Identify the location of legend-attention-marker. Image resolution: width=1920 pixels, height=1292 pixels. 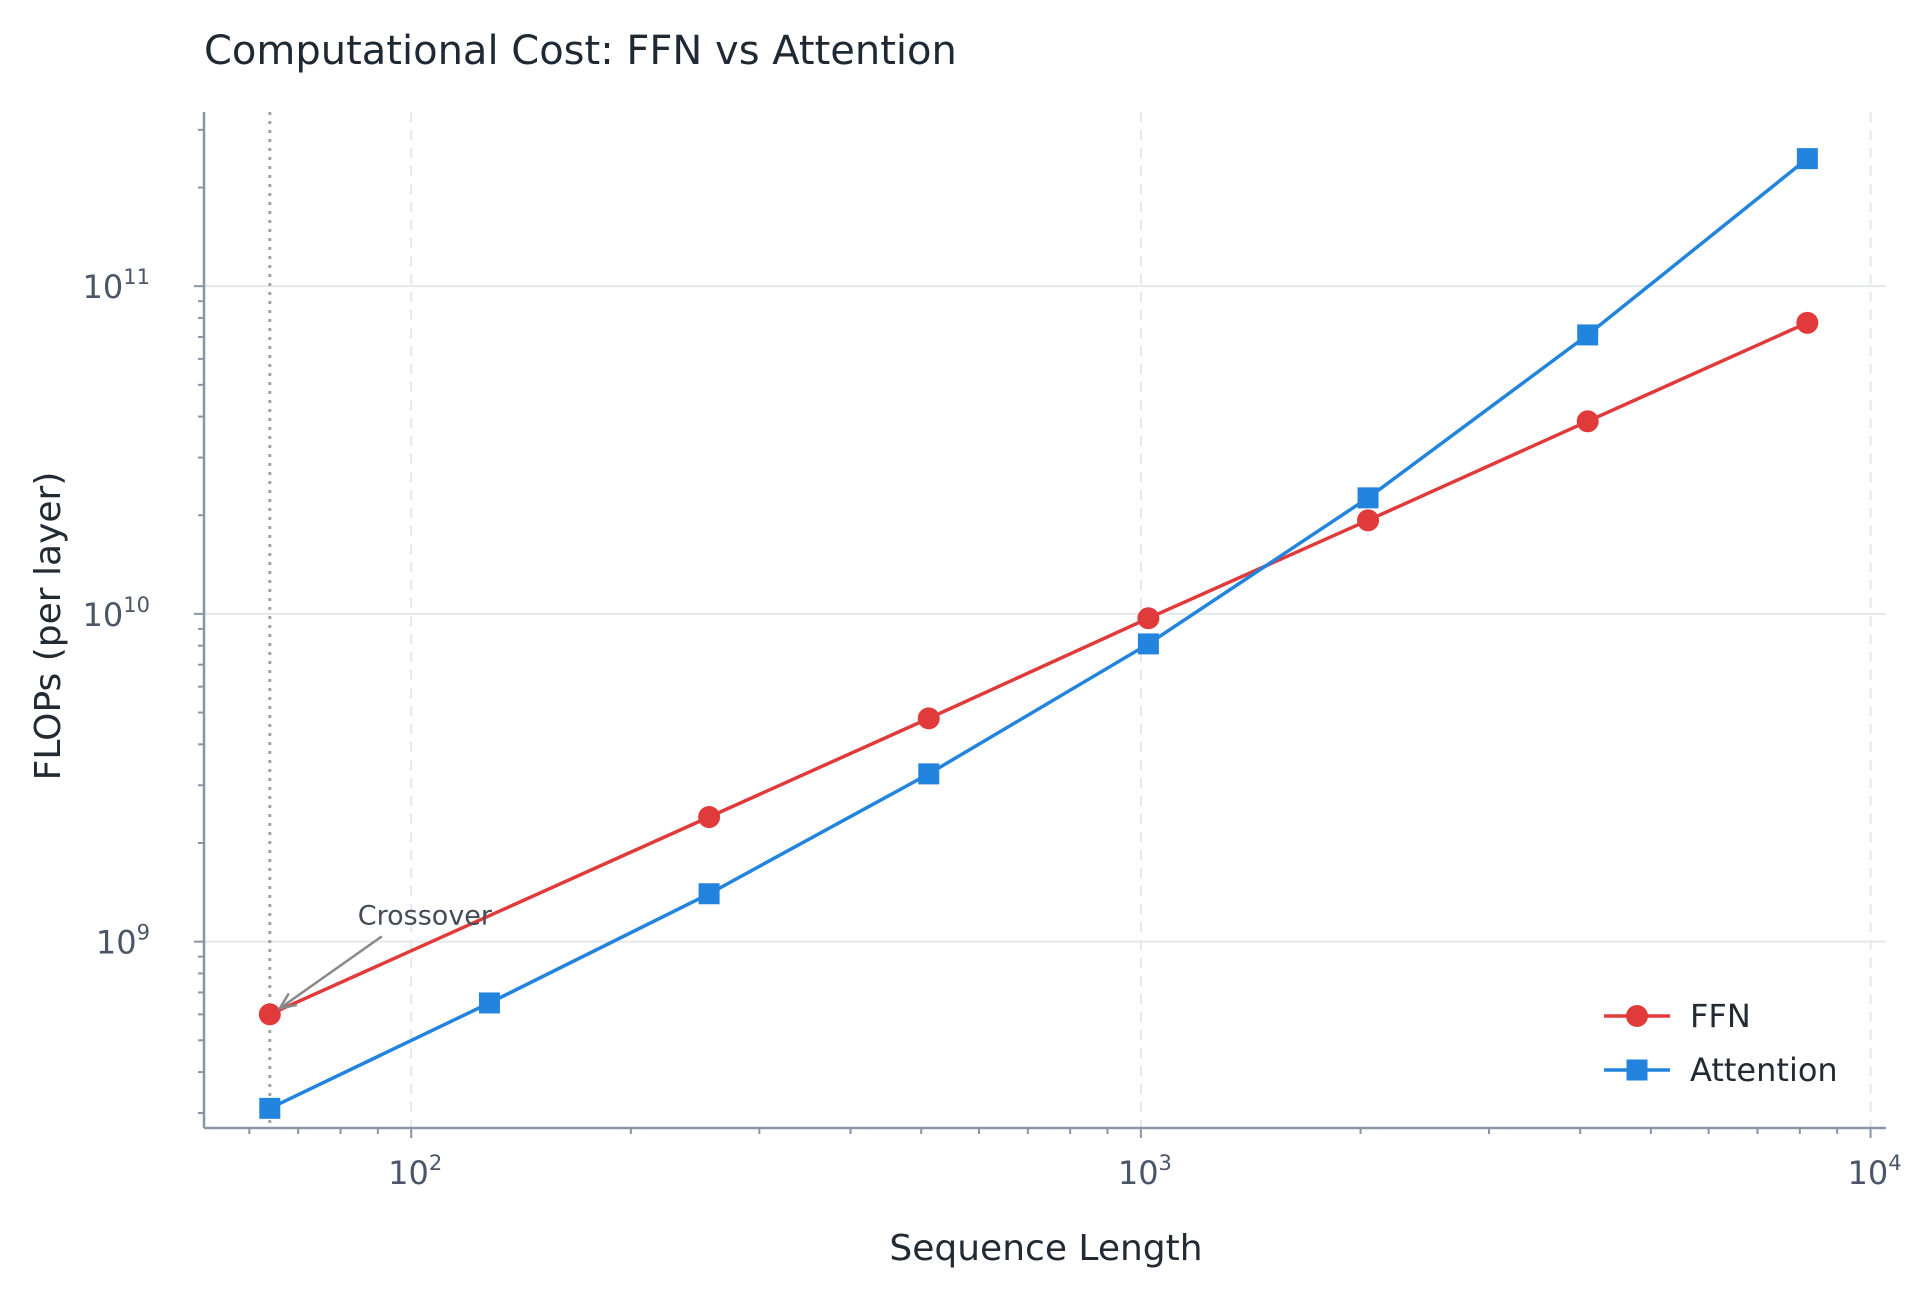
(1637, 1070).